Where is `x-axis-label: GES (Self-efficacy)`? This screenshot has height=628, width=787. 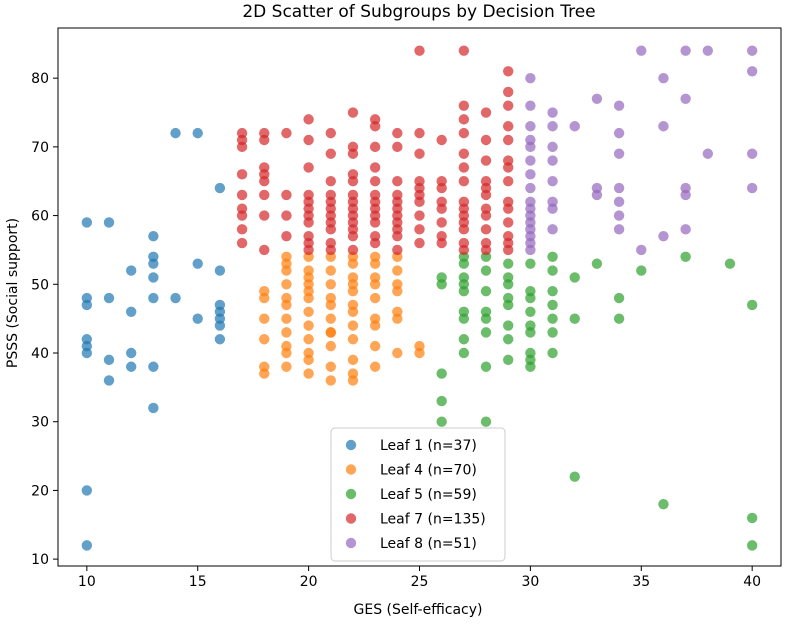 x-axis-label: GES (Self-efficacy) is located at coordinates (418, 610).